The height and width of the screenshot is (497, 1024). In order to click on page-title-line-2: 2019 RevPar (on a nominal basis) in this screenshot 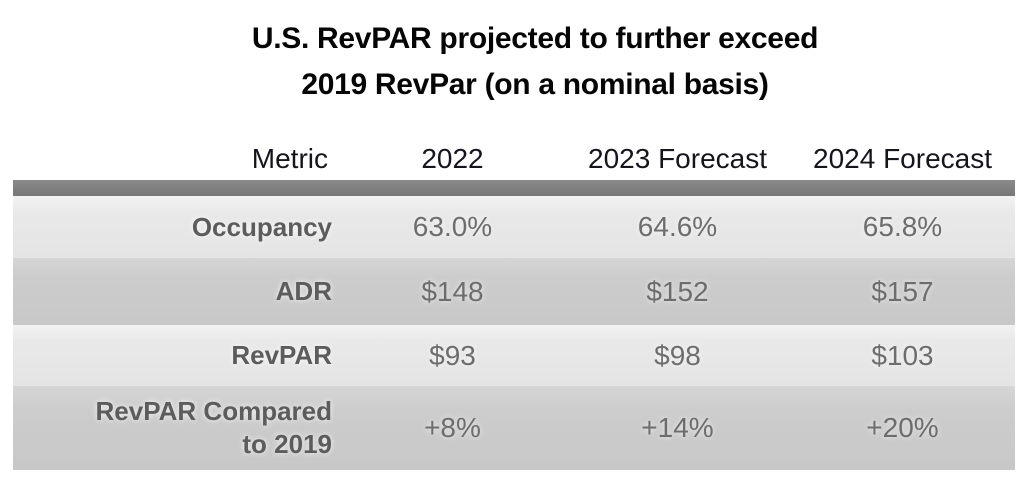, I will do `click(535, 84)`.